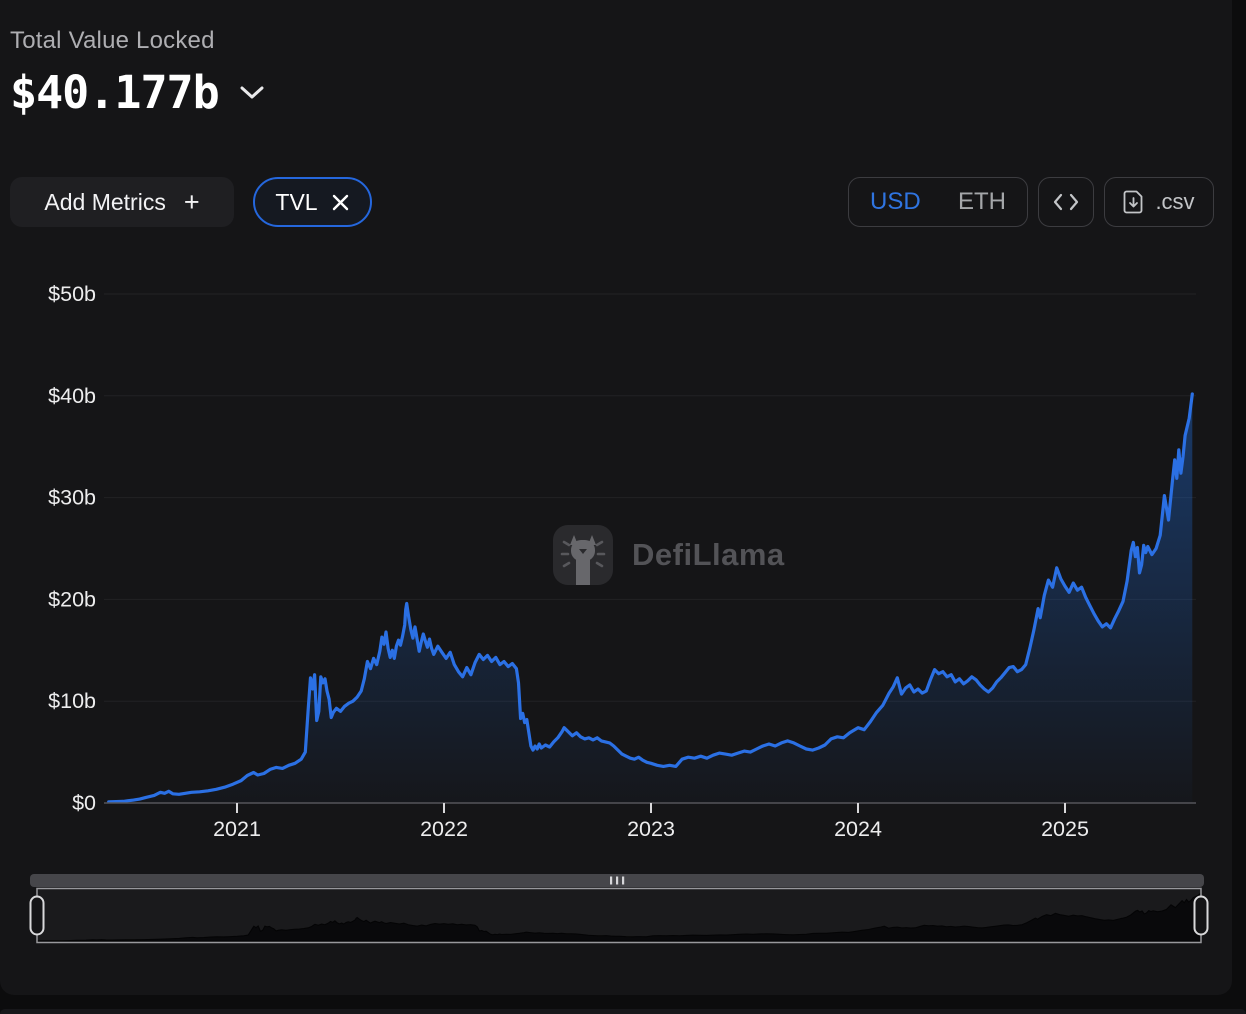  I want to click on x-tick-label: 2025, so click(1065, 829).